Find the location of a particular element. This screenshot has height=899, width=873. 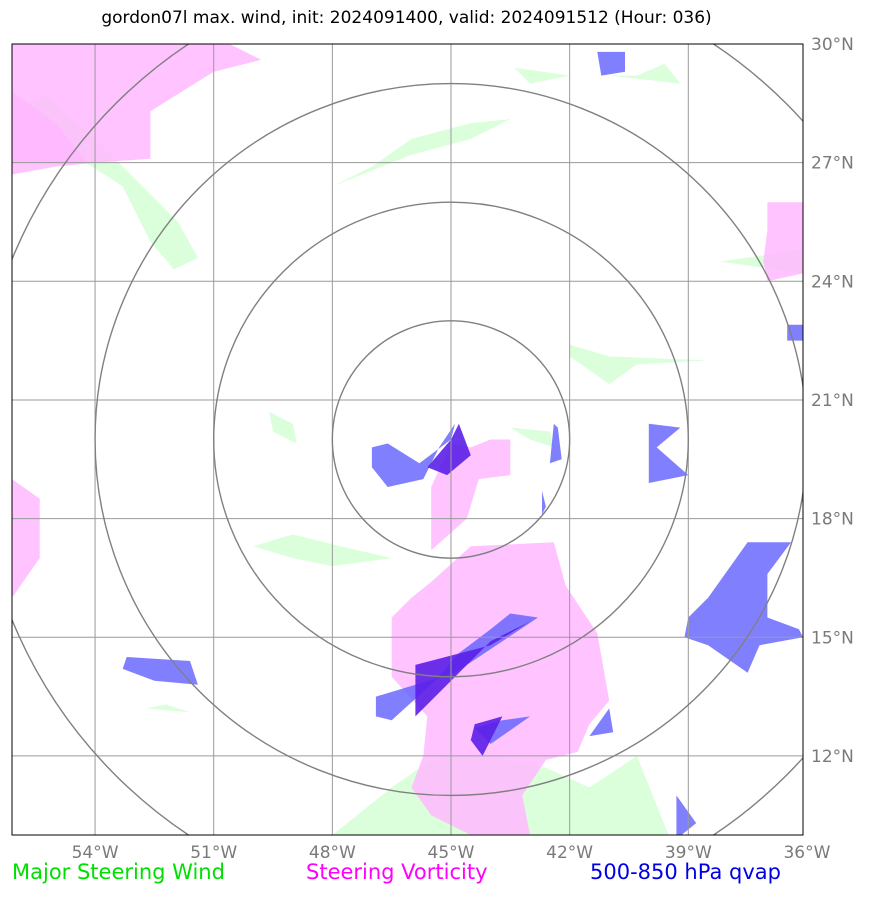

legend-steering-vorticity: Steering Vorticity is located at coordinates (397, 872).